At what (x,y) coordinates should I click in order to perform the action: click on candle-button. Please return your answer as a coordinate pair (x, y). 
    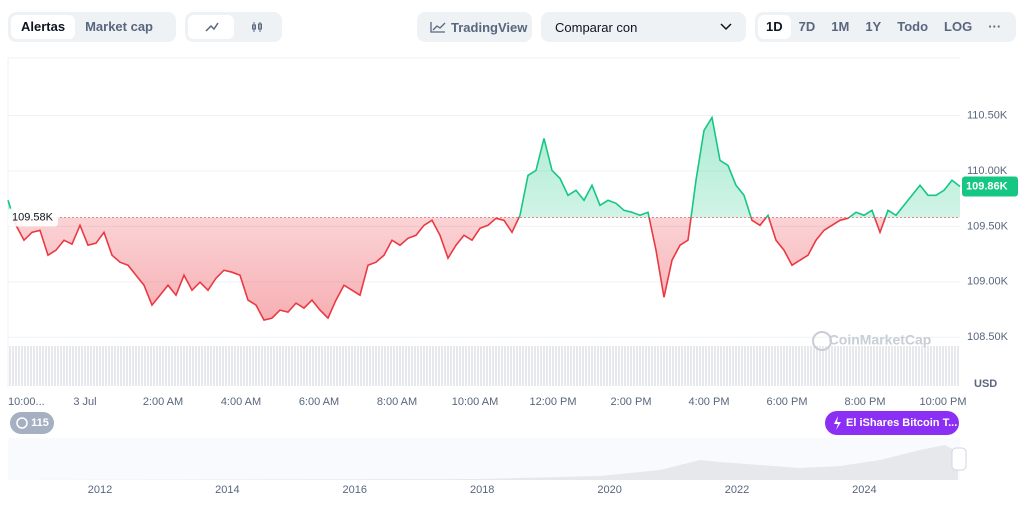
    Looking at the image, I should click on (257, 27).